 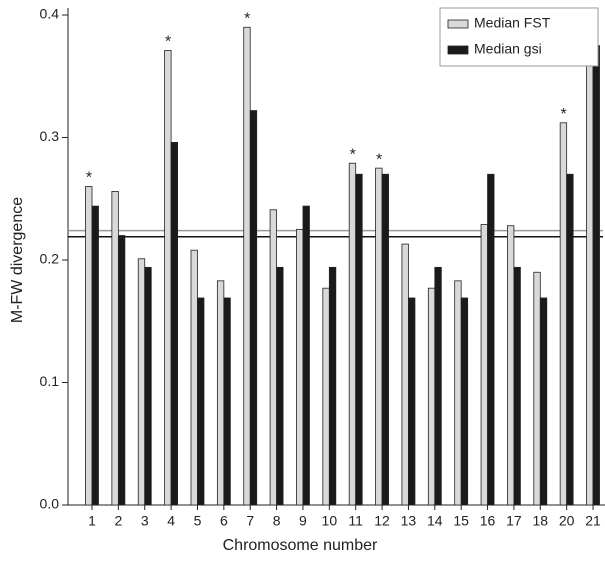 I want to click on x-tick-label: 11, so click(x=355, y=521).